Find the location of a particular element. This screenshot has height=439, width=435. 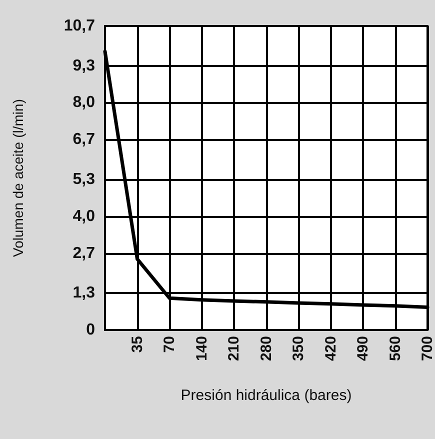

x-tick-label: 140 is located at coordinates (201, 349).